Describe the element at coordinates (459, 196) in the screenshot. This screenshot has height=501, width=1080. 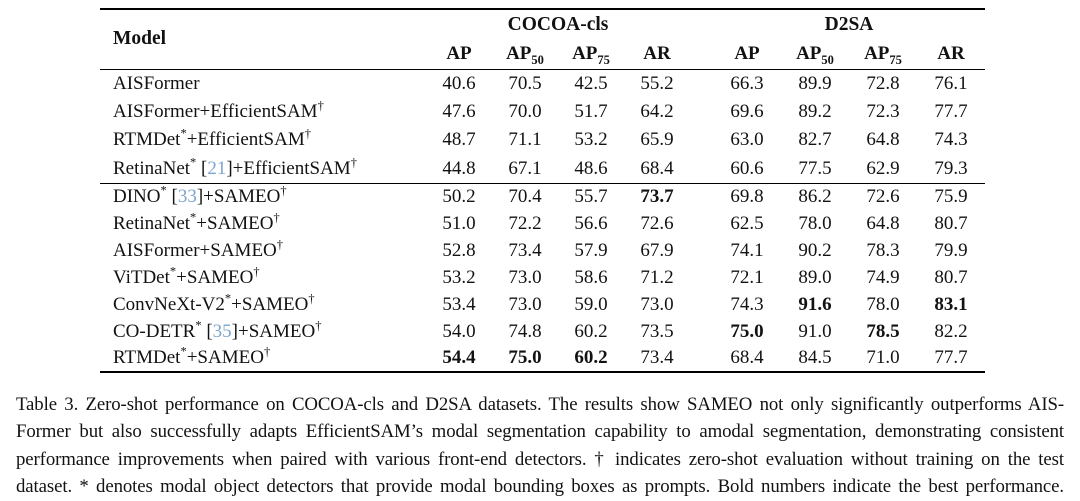
I see `metric-value: 50.2` at that location.